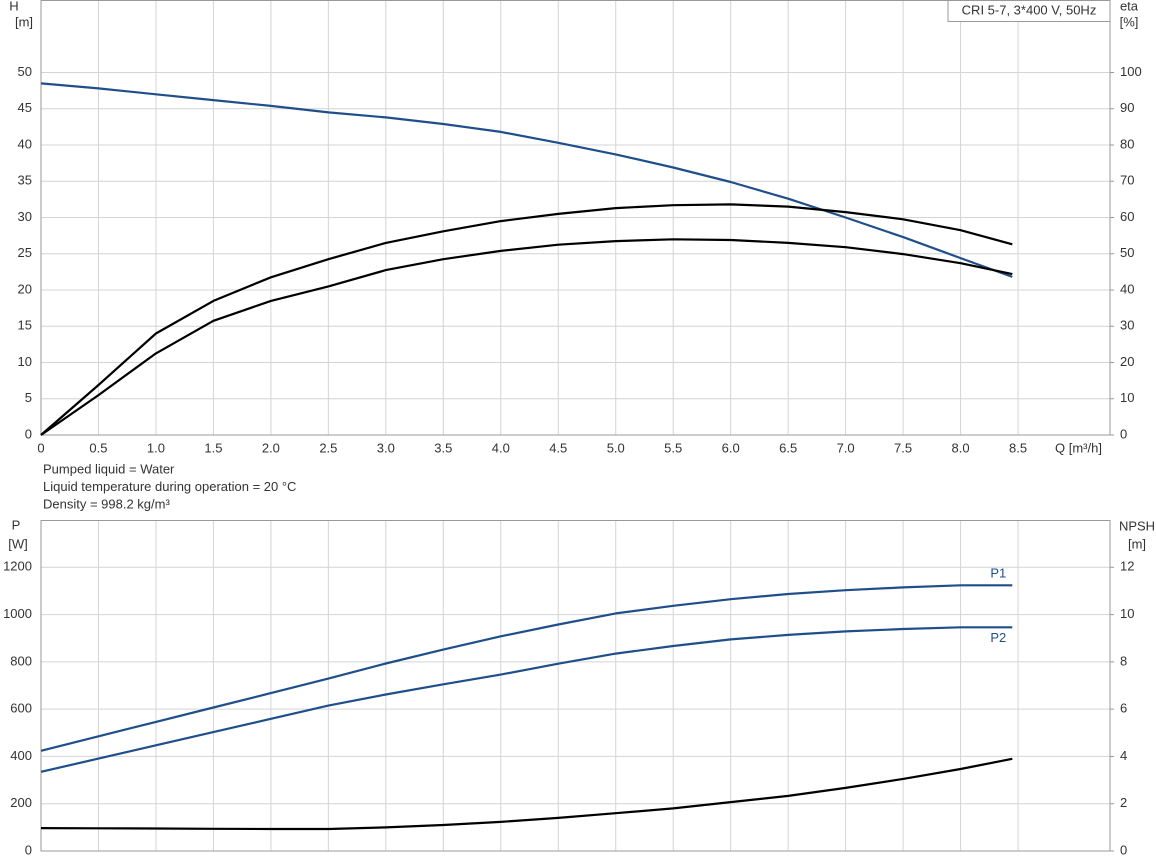 This screenshot has height=856, width=1156. Describe the element at coordinates (25, 252) in the screenshot. I see `y-tick-label: 25` at that location.